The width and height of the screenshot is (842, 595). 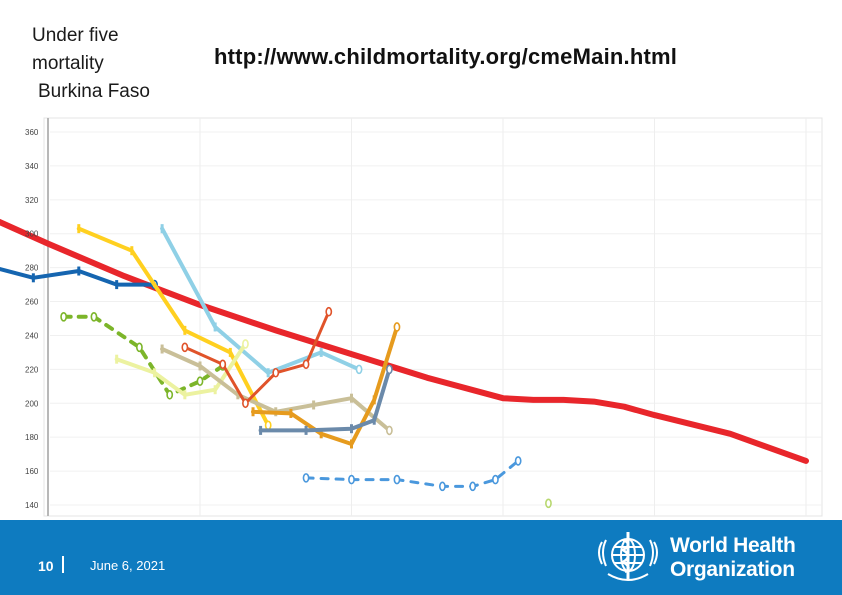 What do you see at coordinates (628, 556) in the screenshot?
I see `who-emblem-icon` at bounding box center [628, 556].